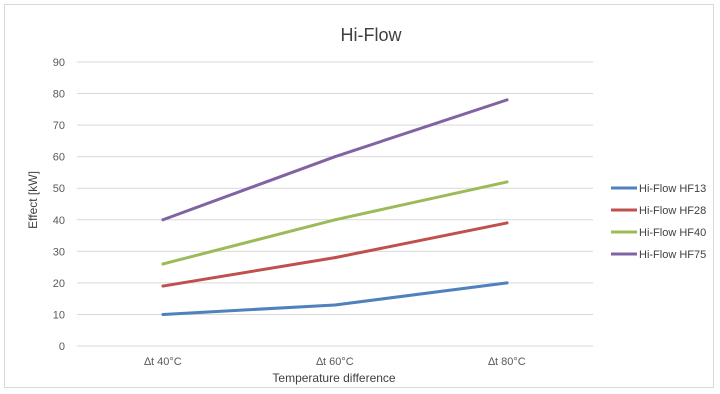 This screenshot has width=720, height=394. Describe the element at coordinates (372, 35) in the screenshot. I see `chart-title: Hi-Flow` at that location.